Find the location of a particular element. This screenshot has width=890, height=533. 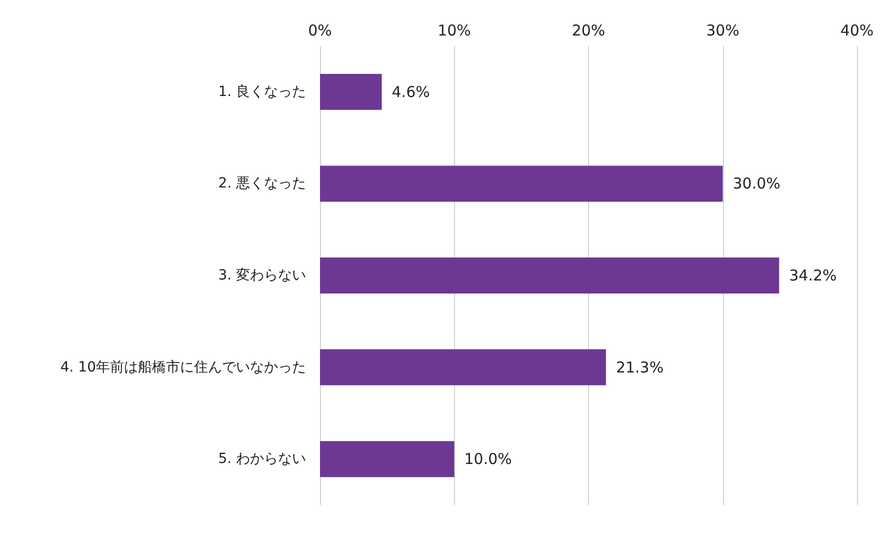

x-tick-label: 0% is located at coordinates (320, 31).